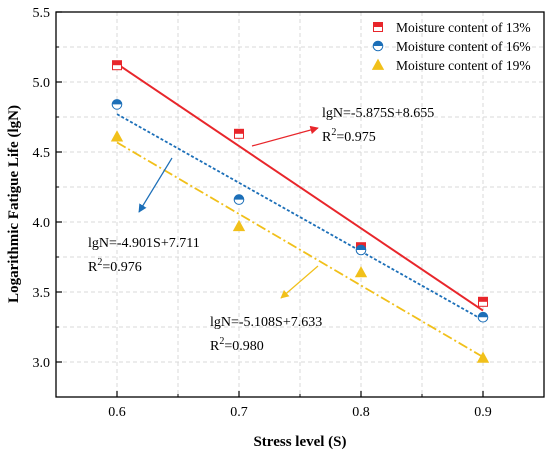 This screenshot has width=550, height=457. Describe the element at coordinates (42, 153) in the screenshot. I see `y-tick-label: 4.5` at that location.